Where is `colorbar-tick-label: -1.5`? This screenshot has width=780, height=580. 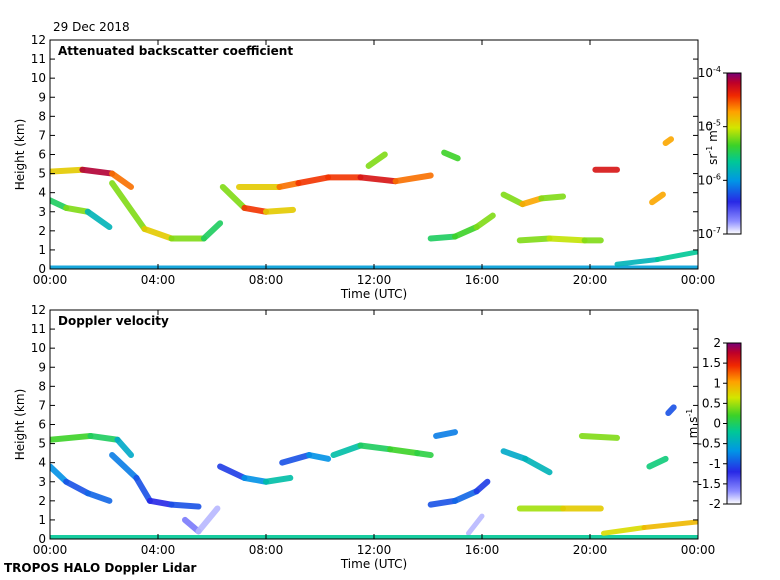 colorbar-tick-label: -1.5 is located at coordinates (709, 484).